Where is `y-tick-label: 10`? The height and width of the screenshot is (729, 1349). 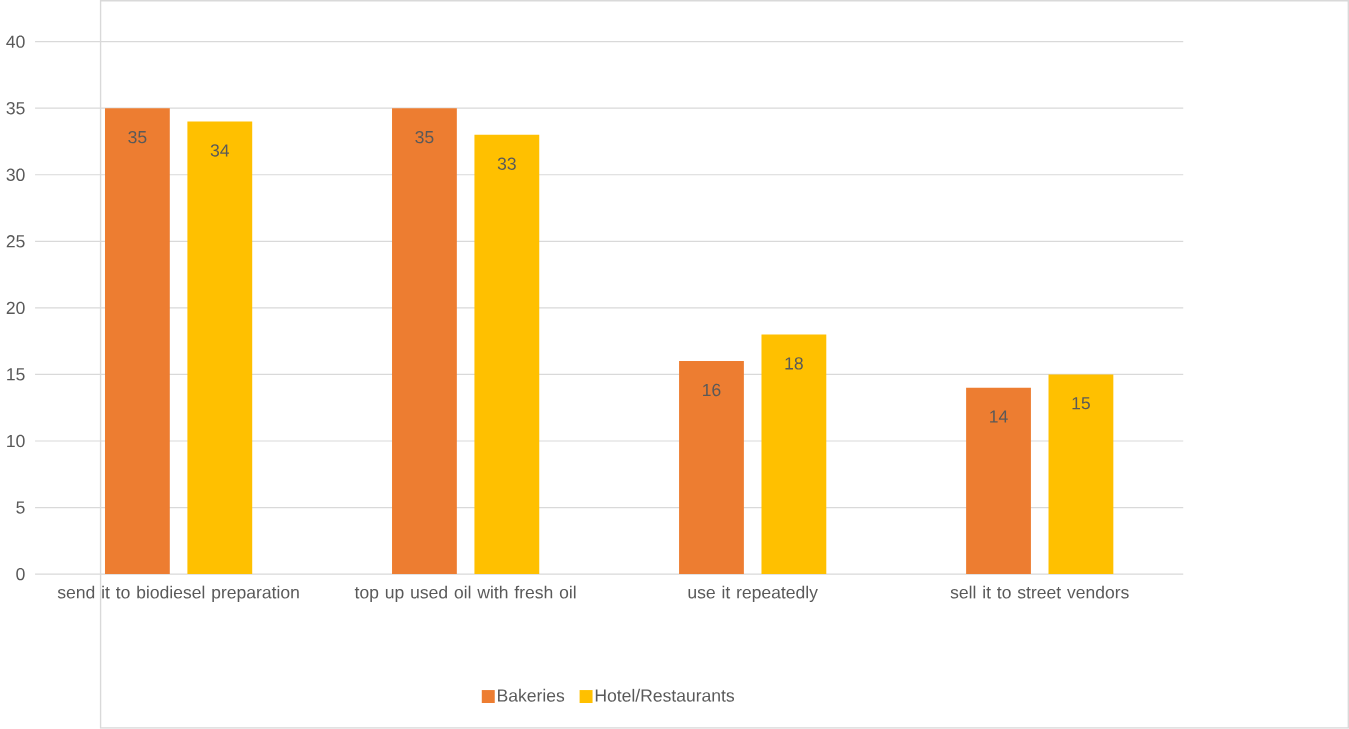 y-tick-label: 10 is located at coordinates (16, 441).